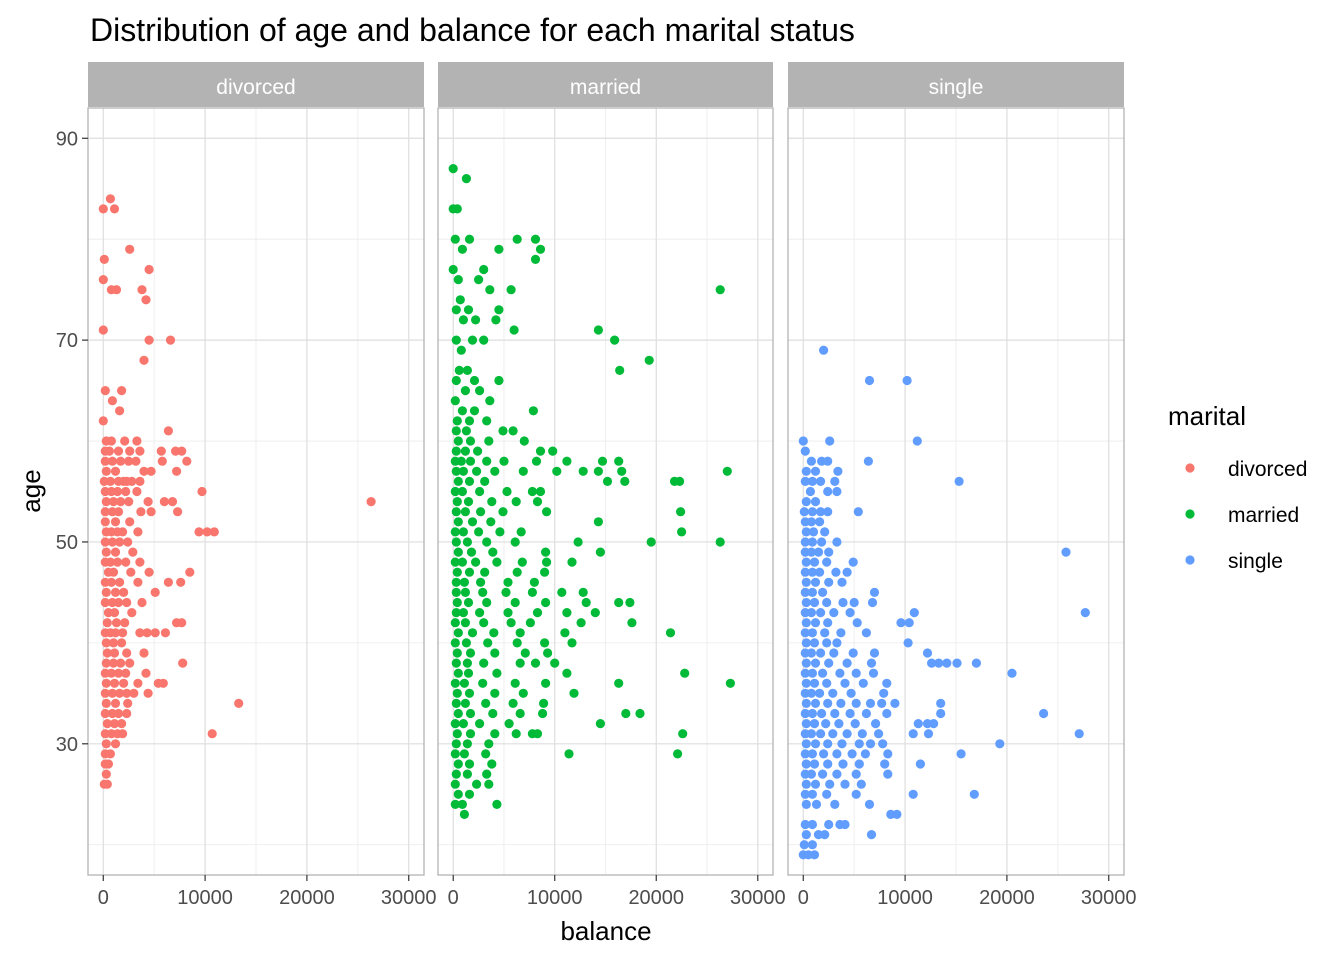  Describe the element at coordinates (67, 543) in the screenshot. I see `y-tick-label: 50` at that location.